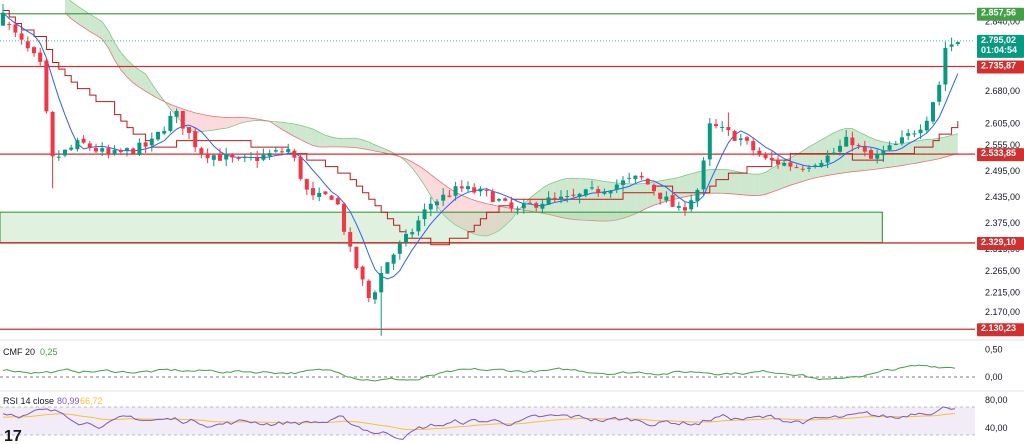 This screenshot has height=444, width=1024. Describe the element at coordinates (441, 227) in the screenshot. I see `support-zone` at that location.